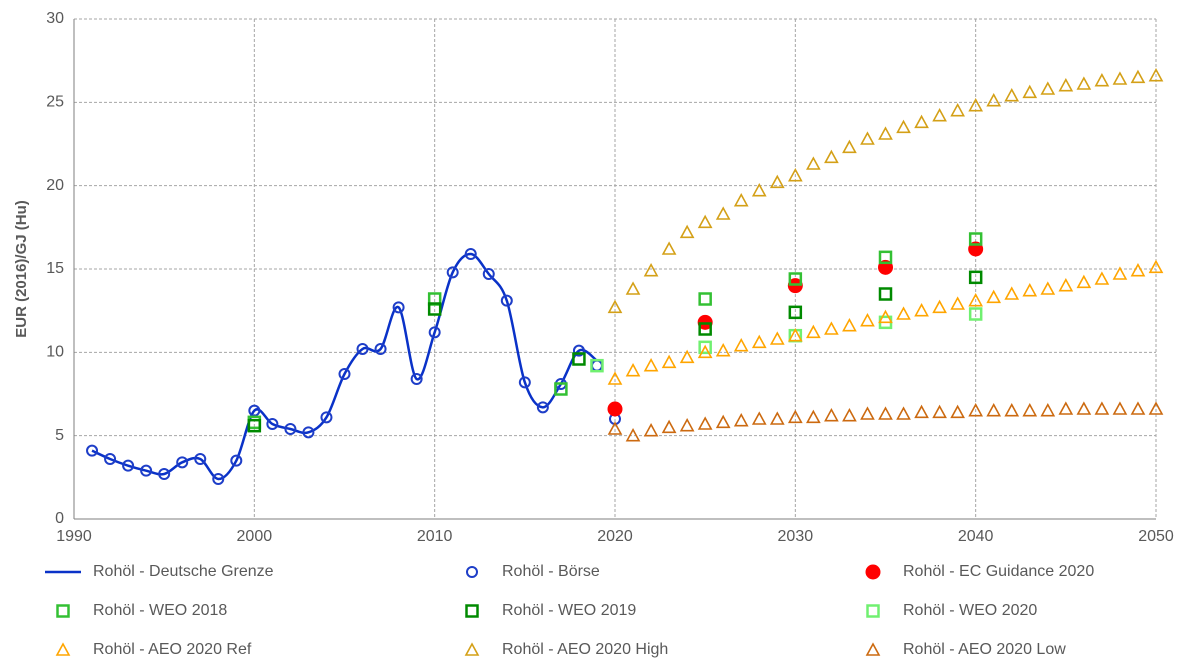 The image size is (1183, 671). Describe the element at coordinates (615, 536) in the screenshot. I see `x-tick-label: 2020` at that location.